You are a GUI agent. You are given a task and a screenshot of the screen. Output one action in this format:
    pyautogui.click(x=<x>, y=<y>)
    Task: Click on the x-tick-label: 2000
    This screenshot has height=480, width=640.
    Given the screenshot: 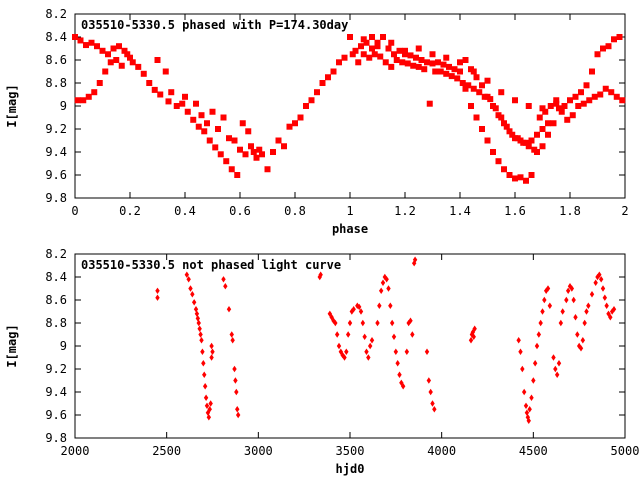 What is the action you would take?
    pyautogui.click(x=75, y=451)
    